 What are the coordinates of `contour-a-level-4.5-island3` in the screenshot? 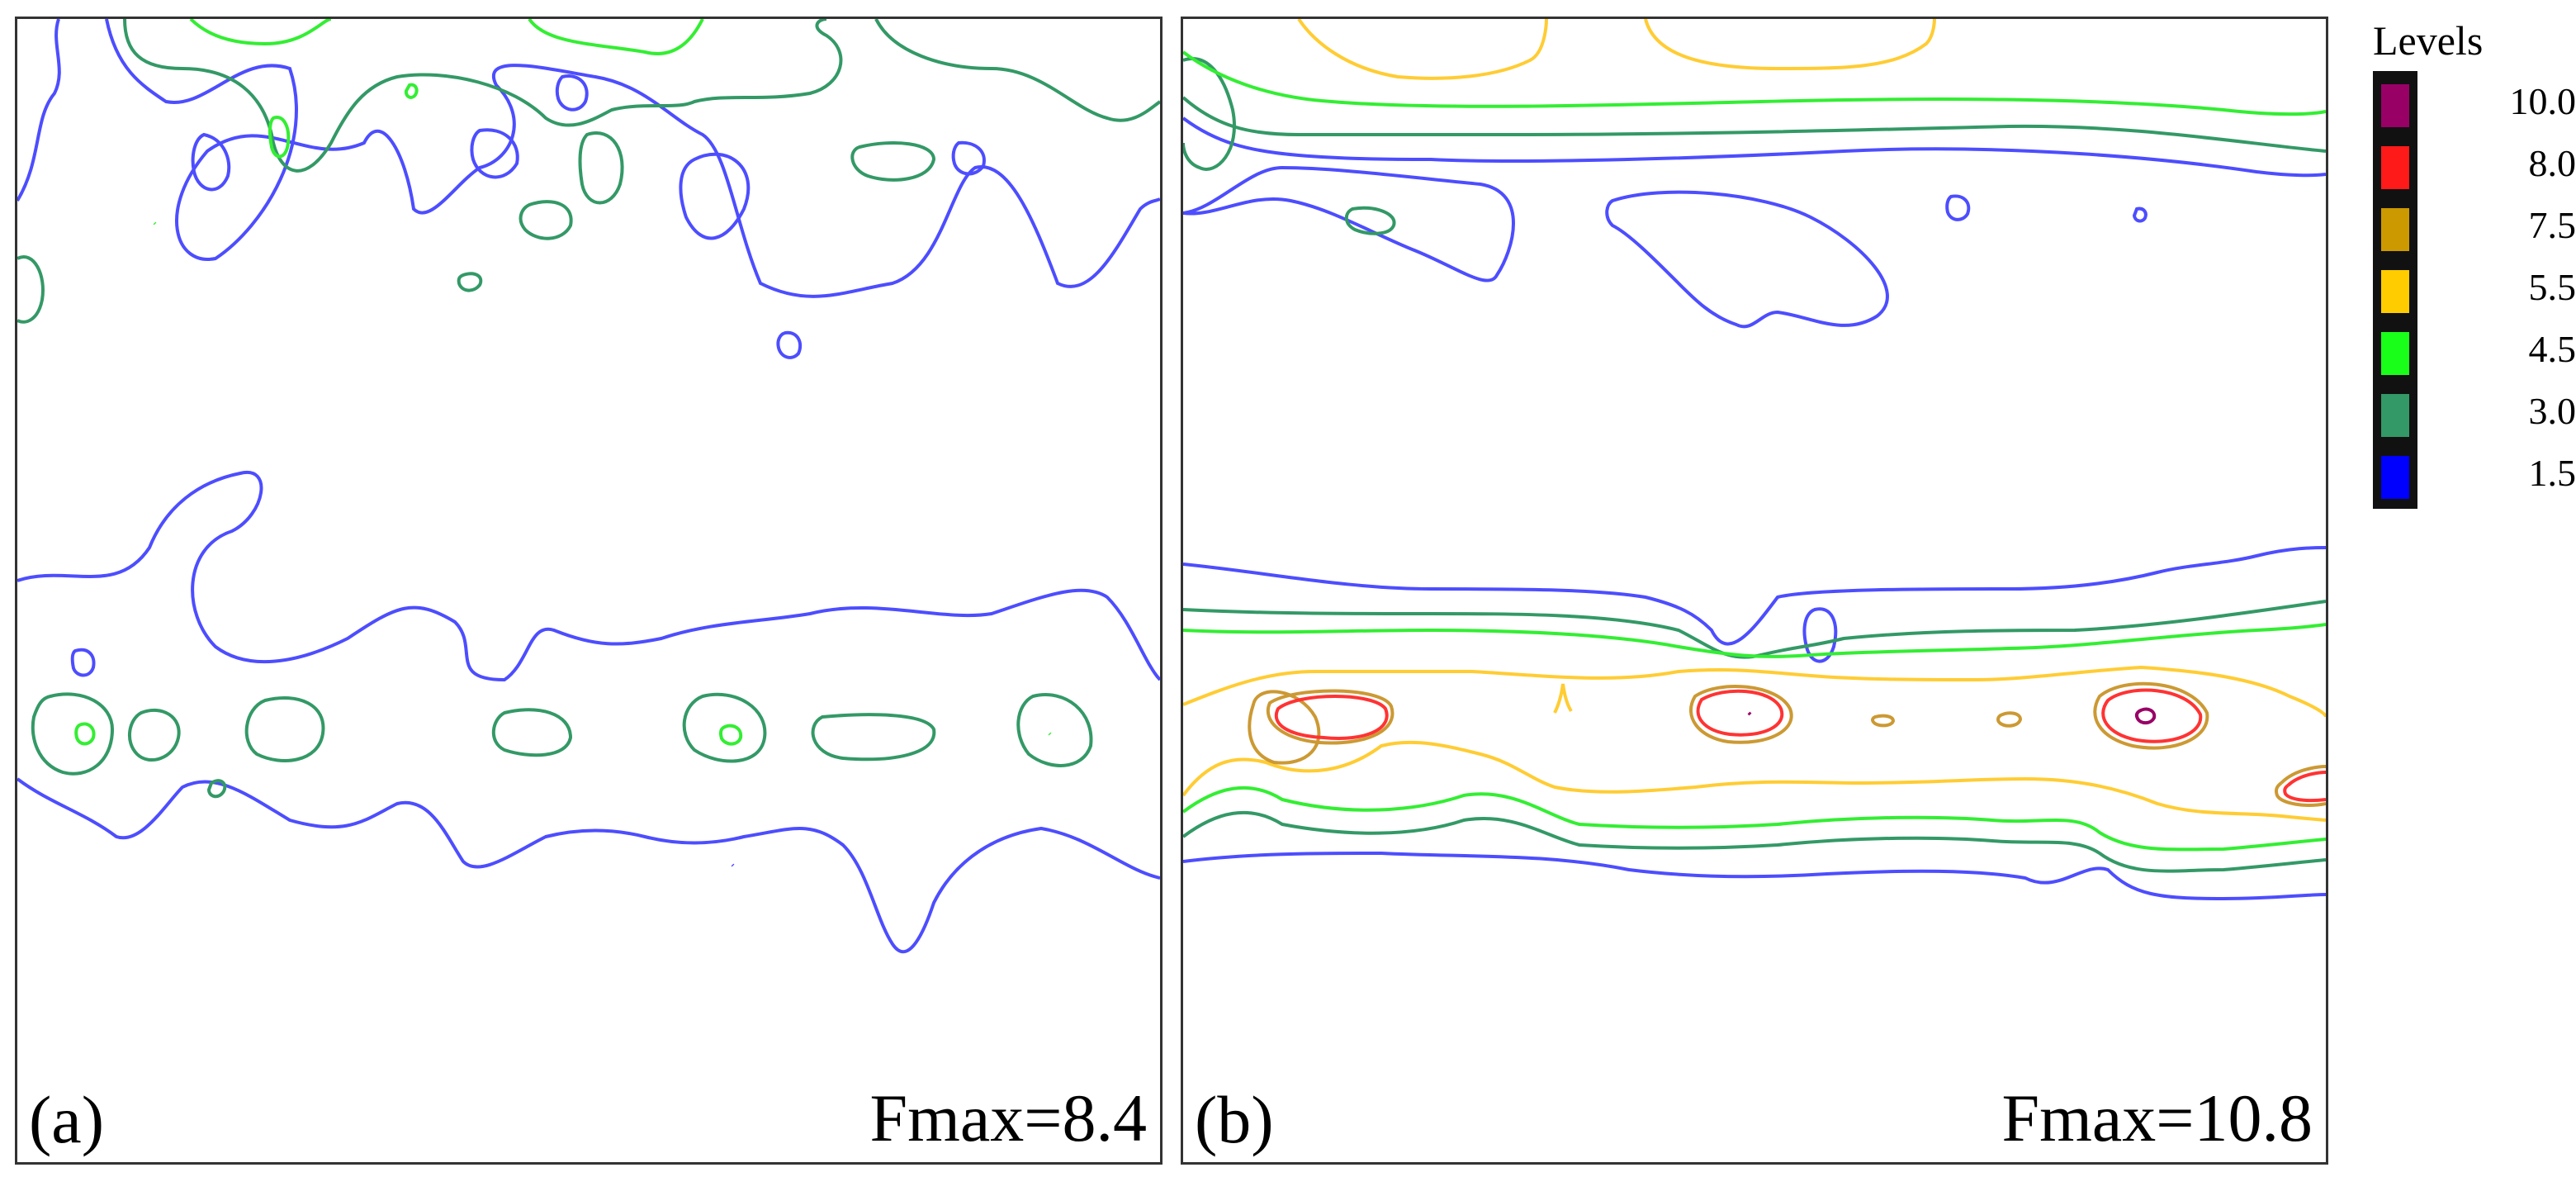 It's located at (85, 734).